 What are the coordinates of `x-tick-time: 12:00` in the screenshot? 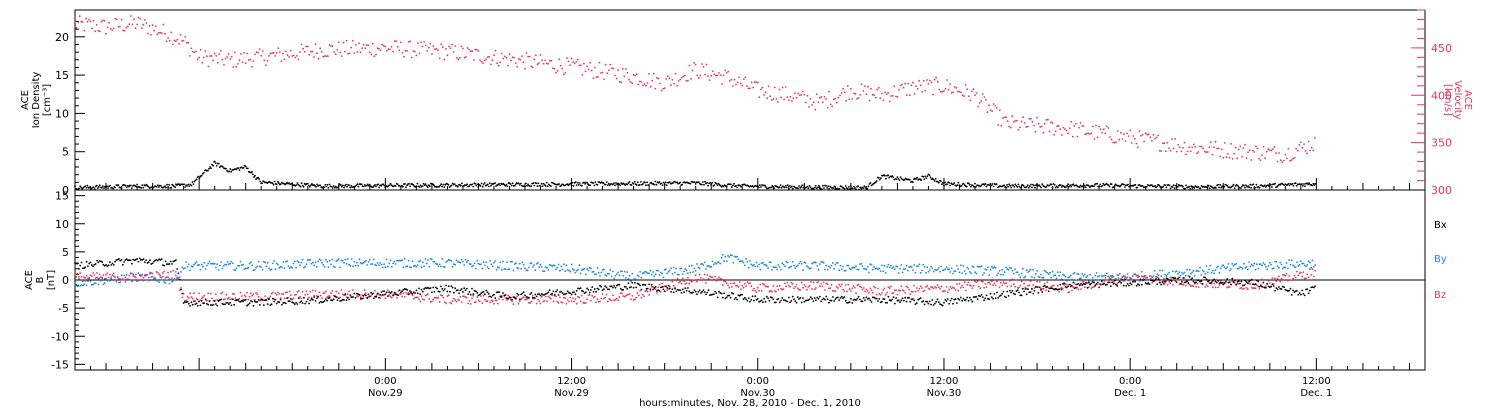 It's located at (944, 381).